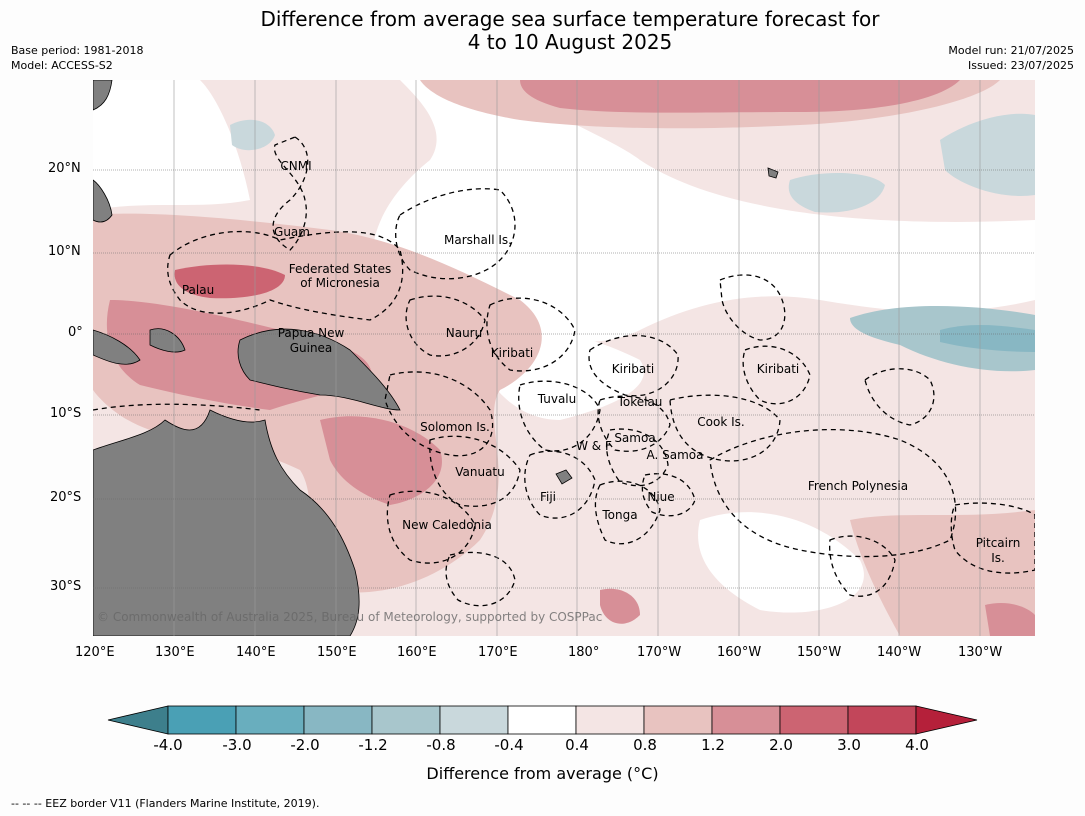  I want to click on label-vanuatu: Vanuatu, so click(480, 472).